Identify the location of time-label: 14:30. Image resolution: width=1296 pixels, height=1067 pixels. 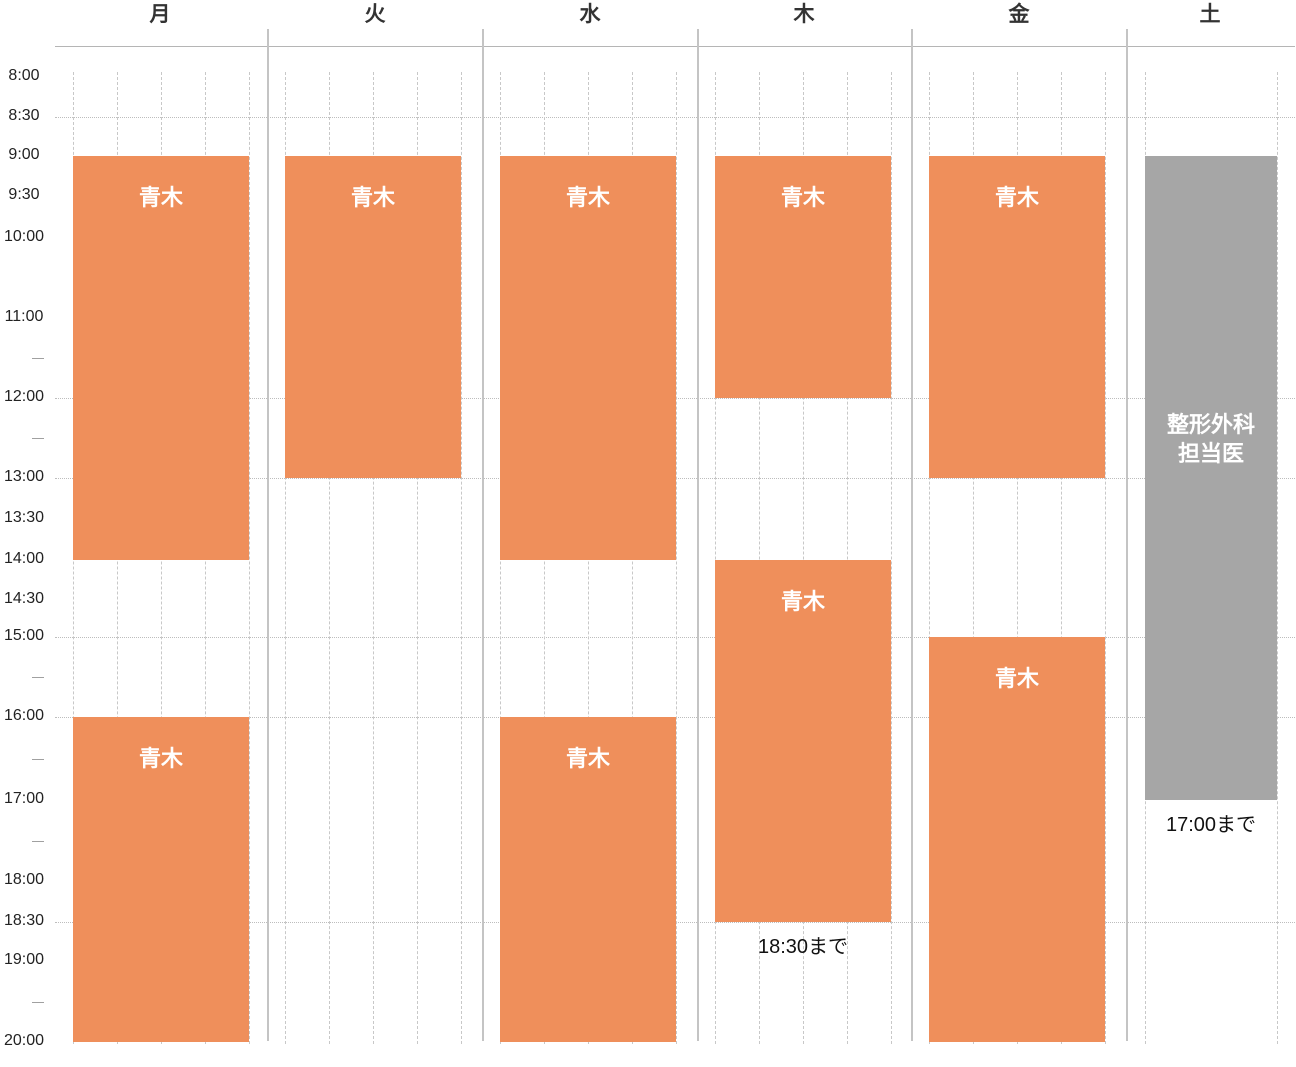
(24, 598).